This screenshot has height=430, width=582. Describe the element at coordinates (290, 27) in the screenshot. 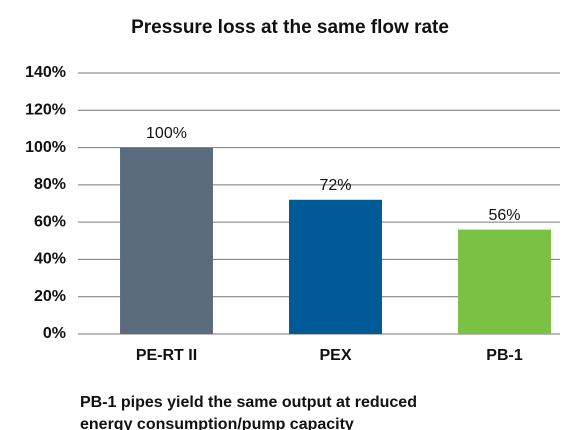

I see `chart-title: Pressure loss at the same flow rate` at that location.